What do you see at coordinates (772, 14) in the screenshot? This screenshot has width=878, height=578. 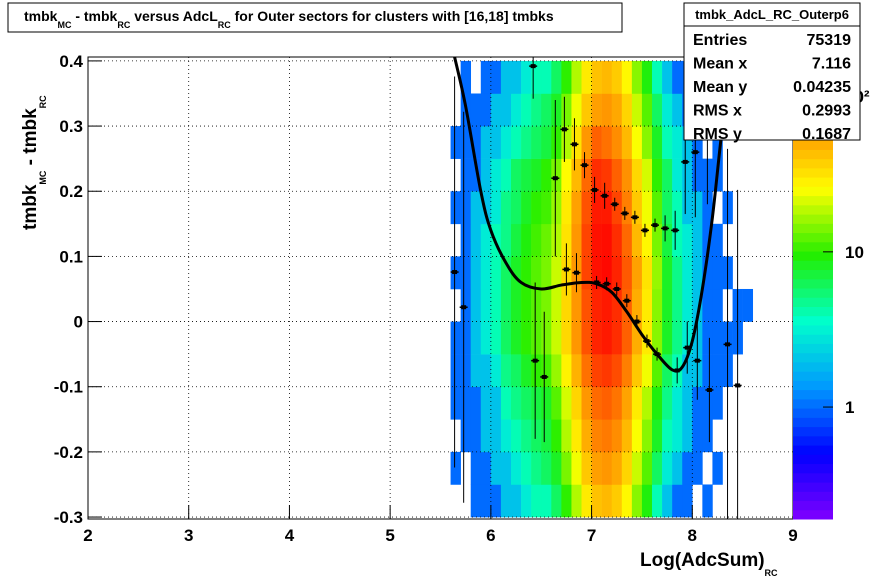 I see `stats-title: tmbk_AdcL_RC_Outerp6` at bounding box center [772, 14].